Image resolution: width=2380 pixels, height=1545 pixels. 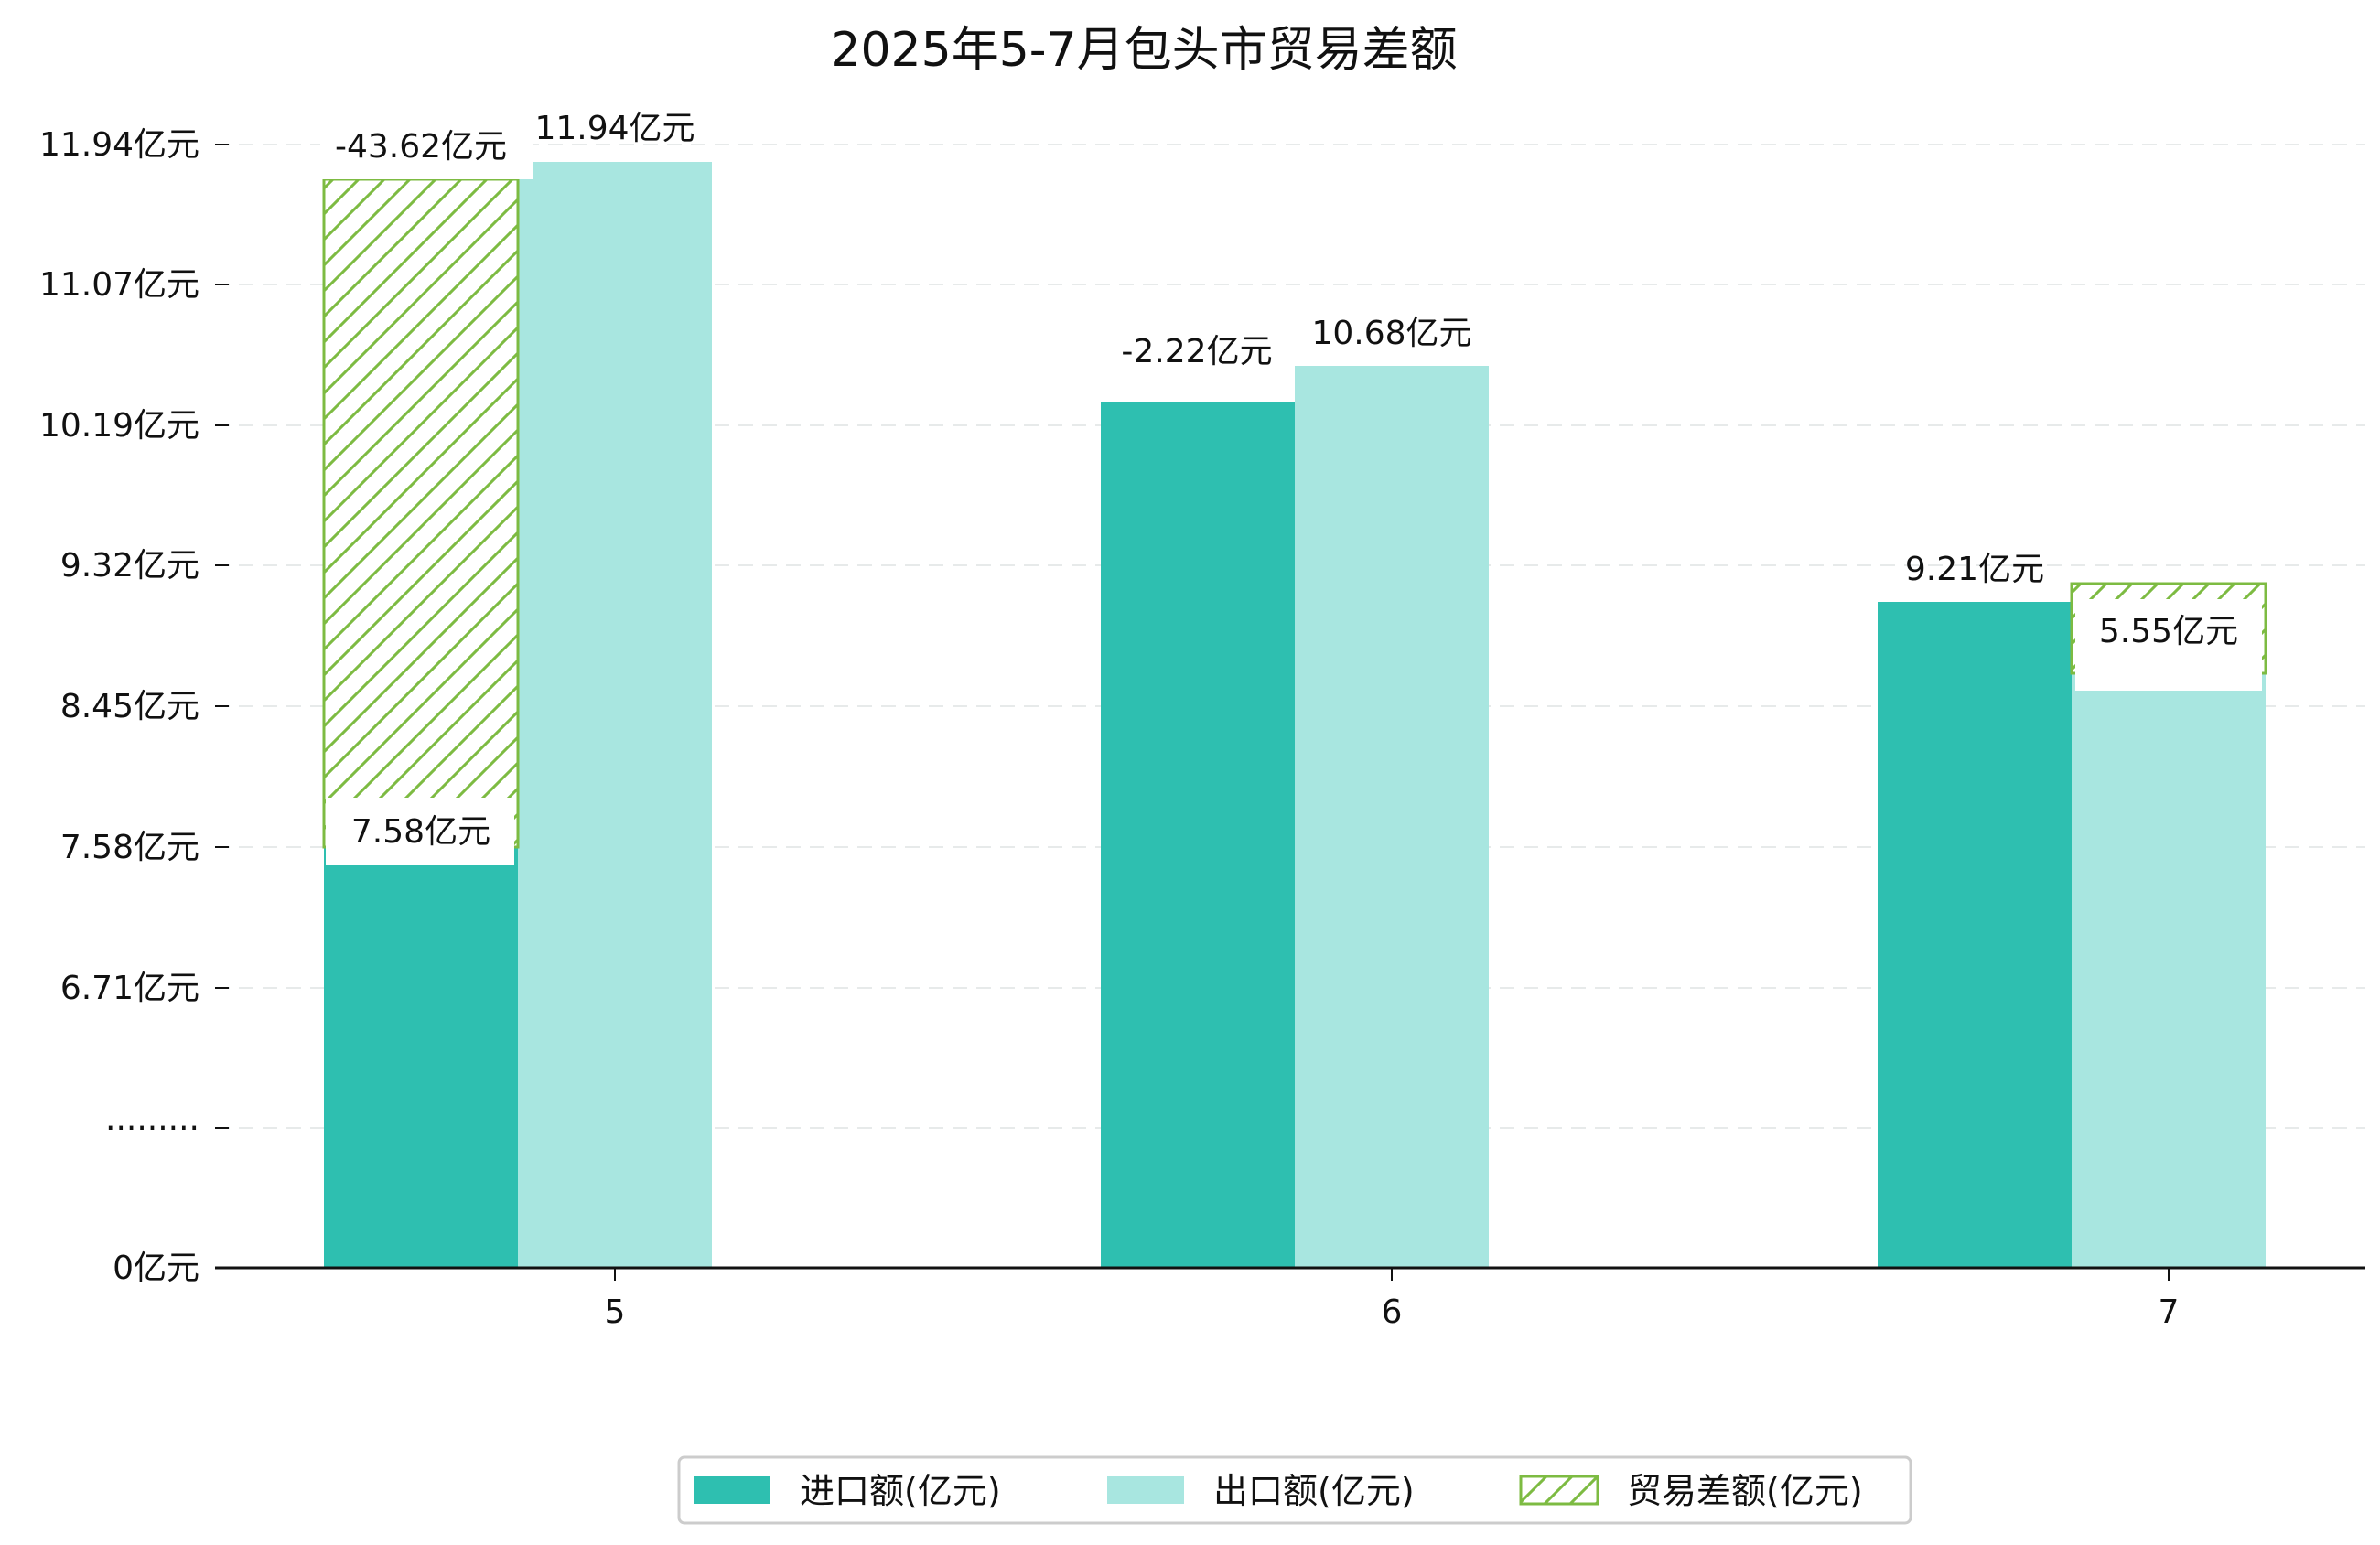 I want to click on legend-swatch-import, so click(x=732, y=1490).